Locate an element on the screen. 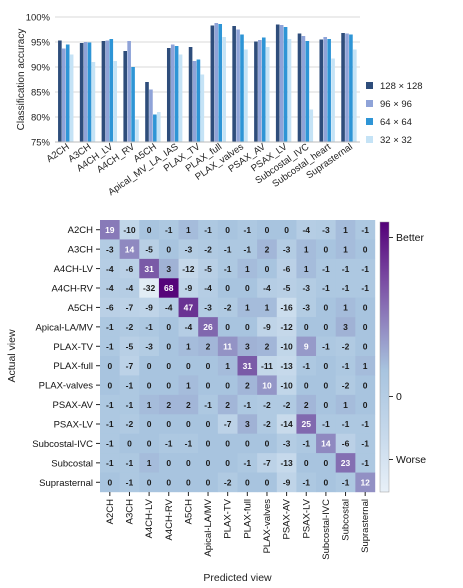 The width and height of the screenshot is (463, 588). heatmap-col-label: A5CH is located at coordinates (188, 511).